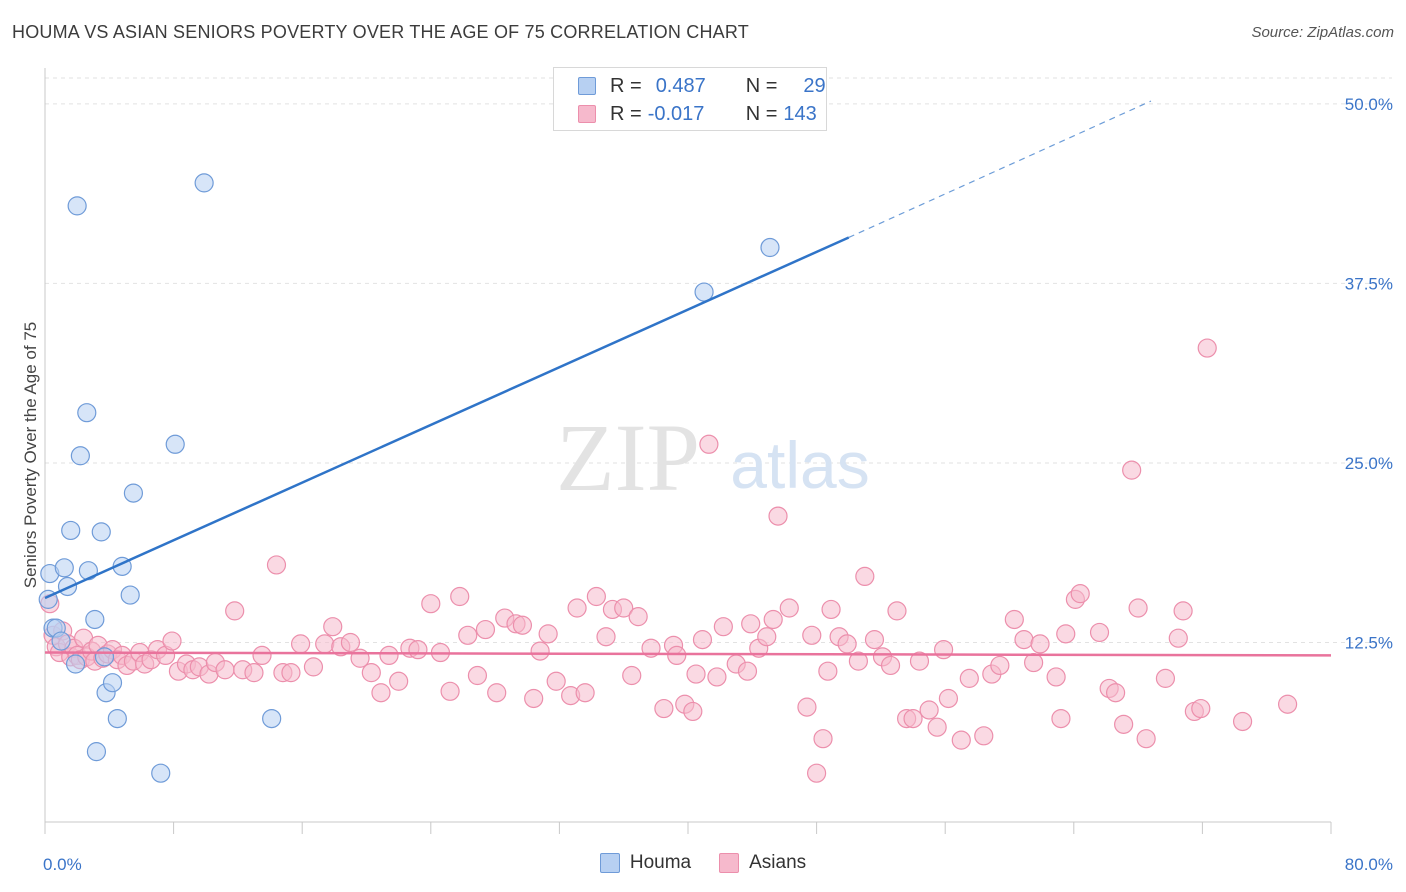  I want to click on x-tick-label: 0.0%, so click(62, 864).